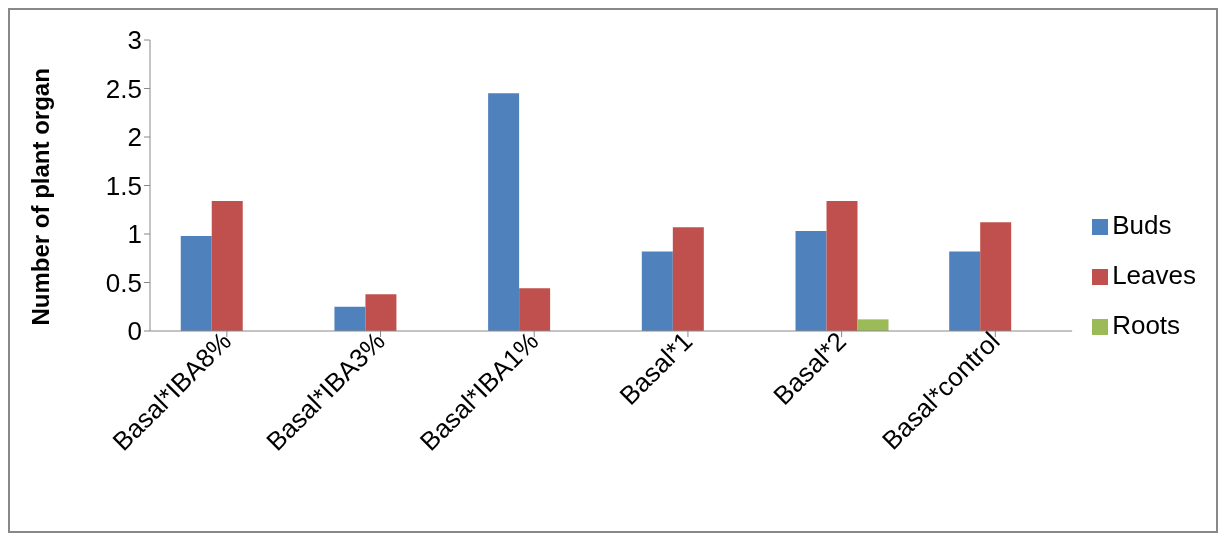 Image resolution: width=1228 pixels, height=541 pixels. I want to click on y-tick-label: 2, so click(134, 137).